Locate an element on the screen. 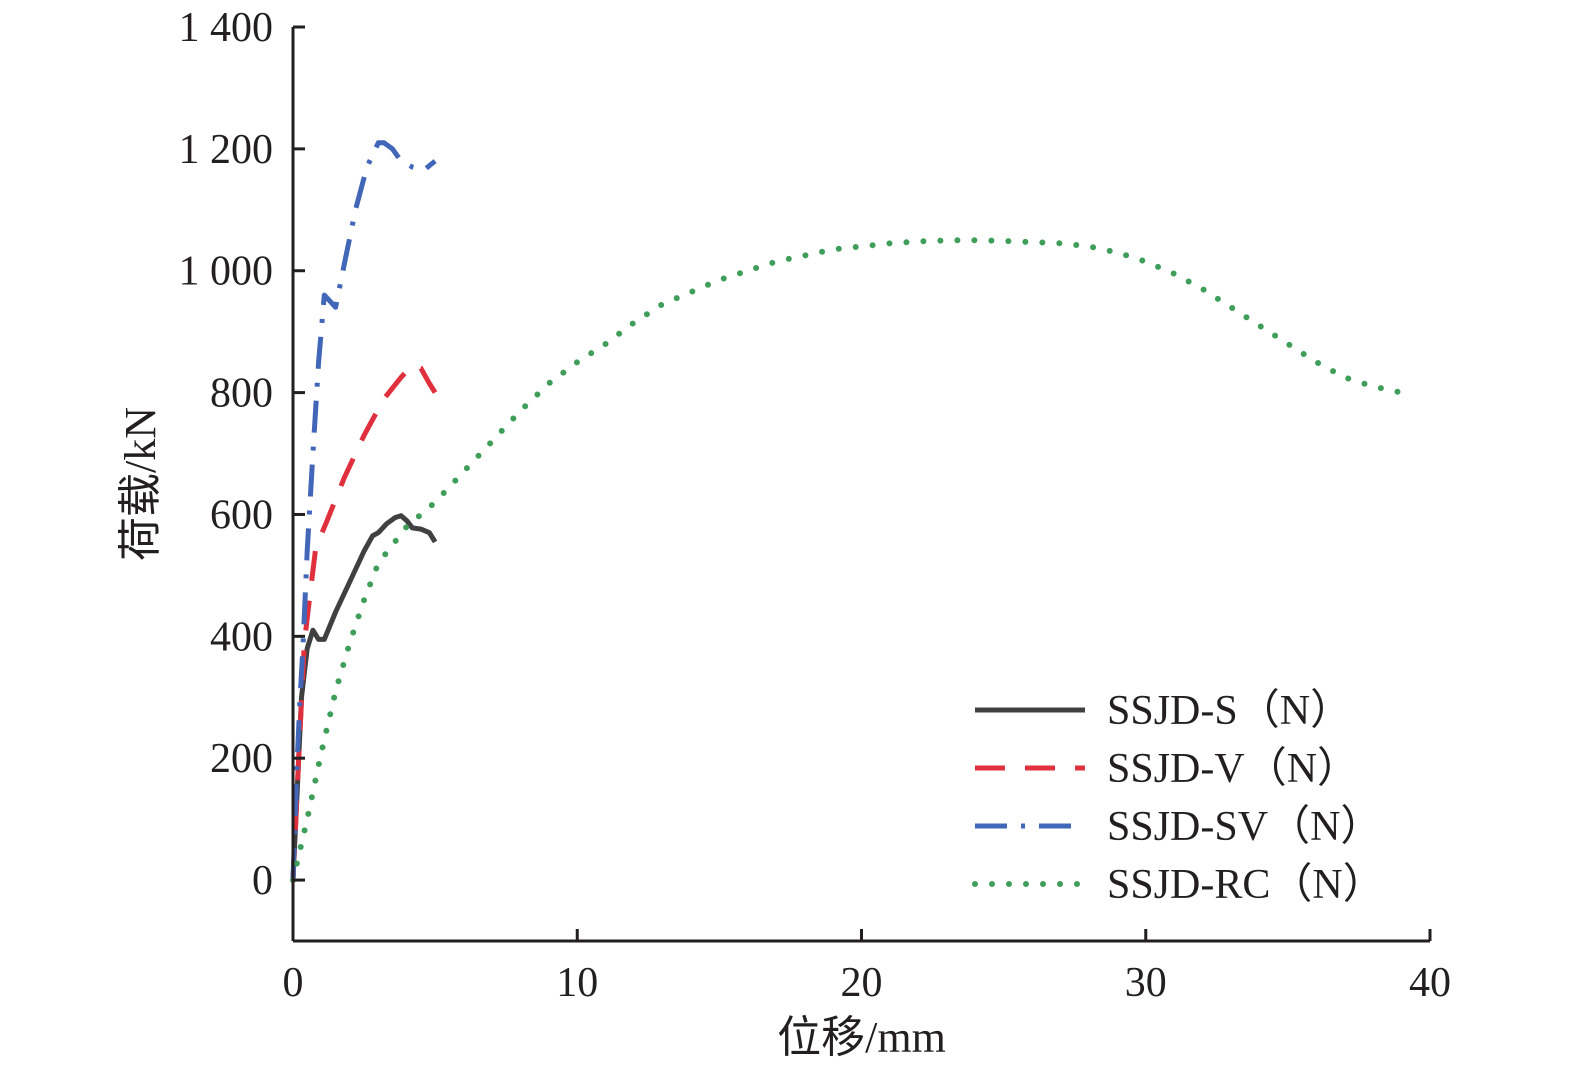  legend-label-0: SSJD-S（N） is located at coordinates (1229, 711).